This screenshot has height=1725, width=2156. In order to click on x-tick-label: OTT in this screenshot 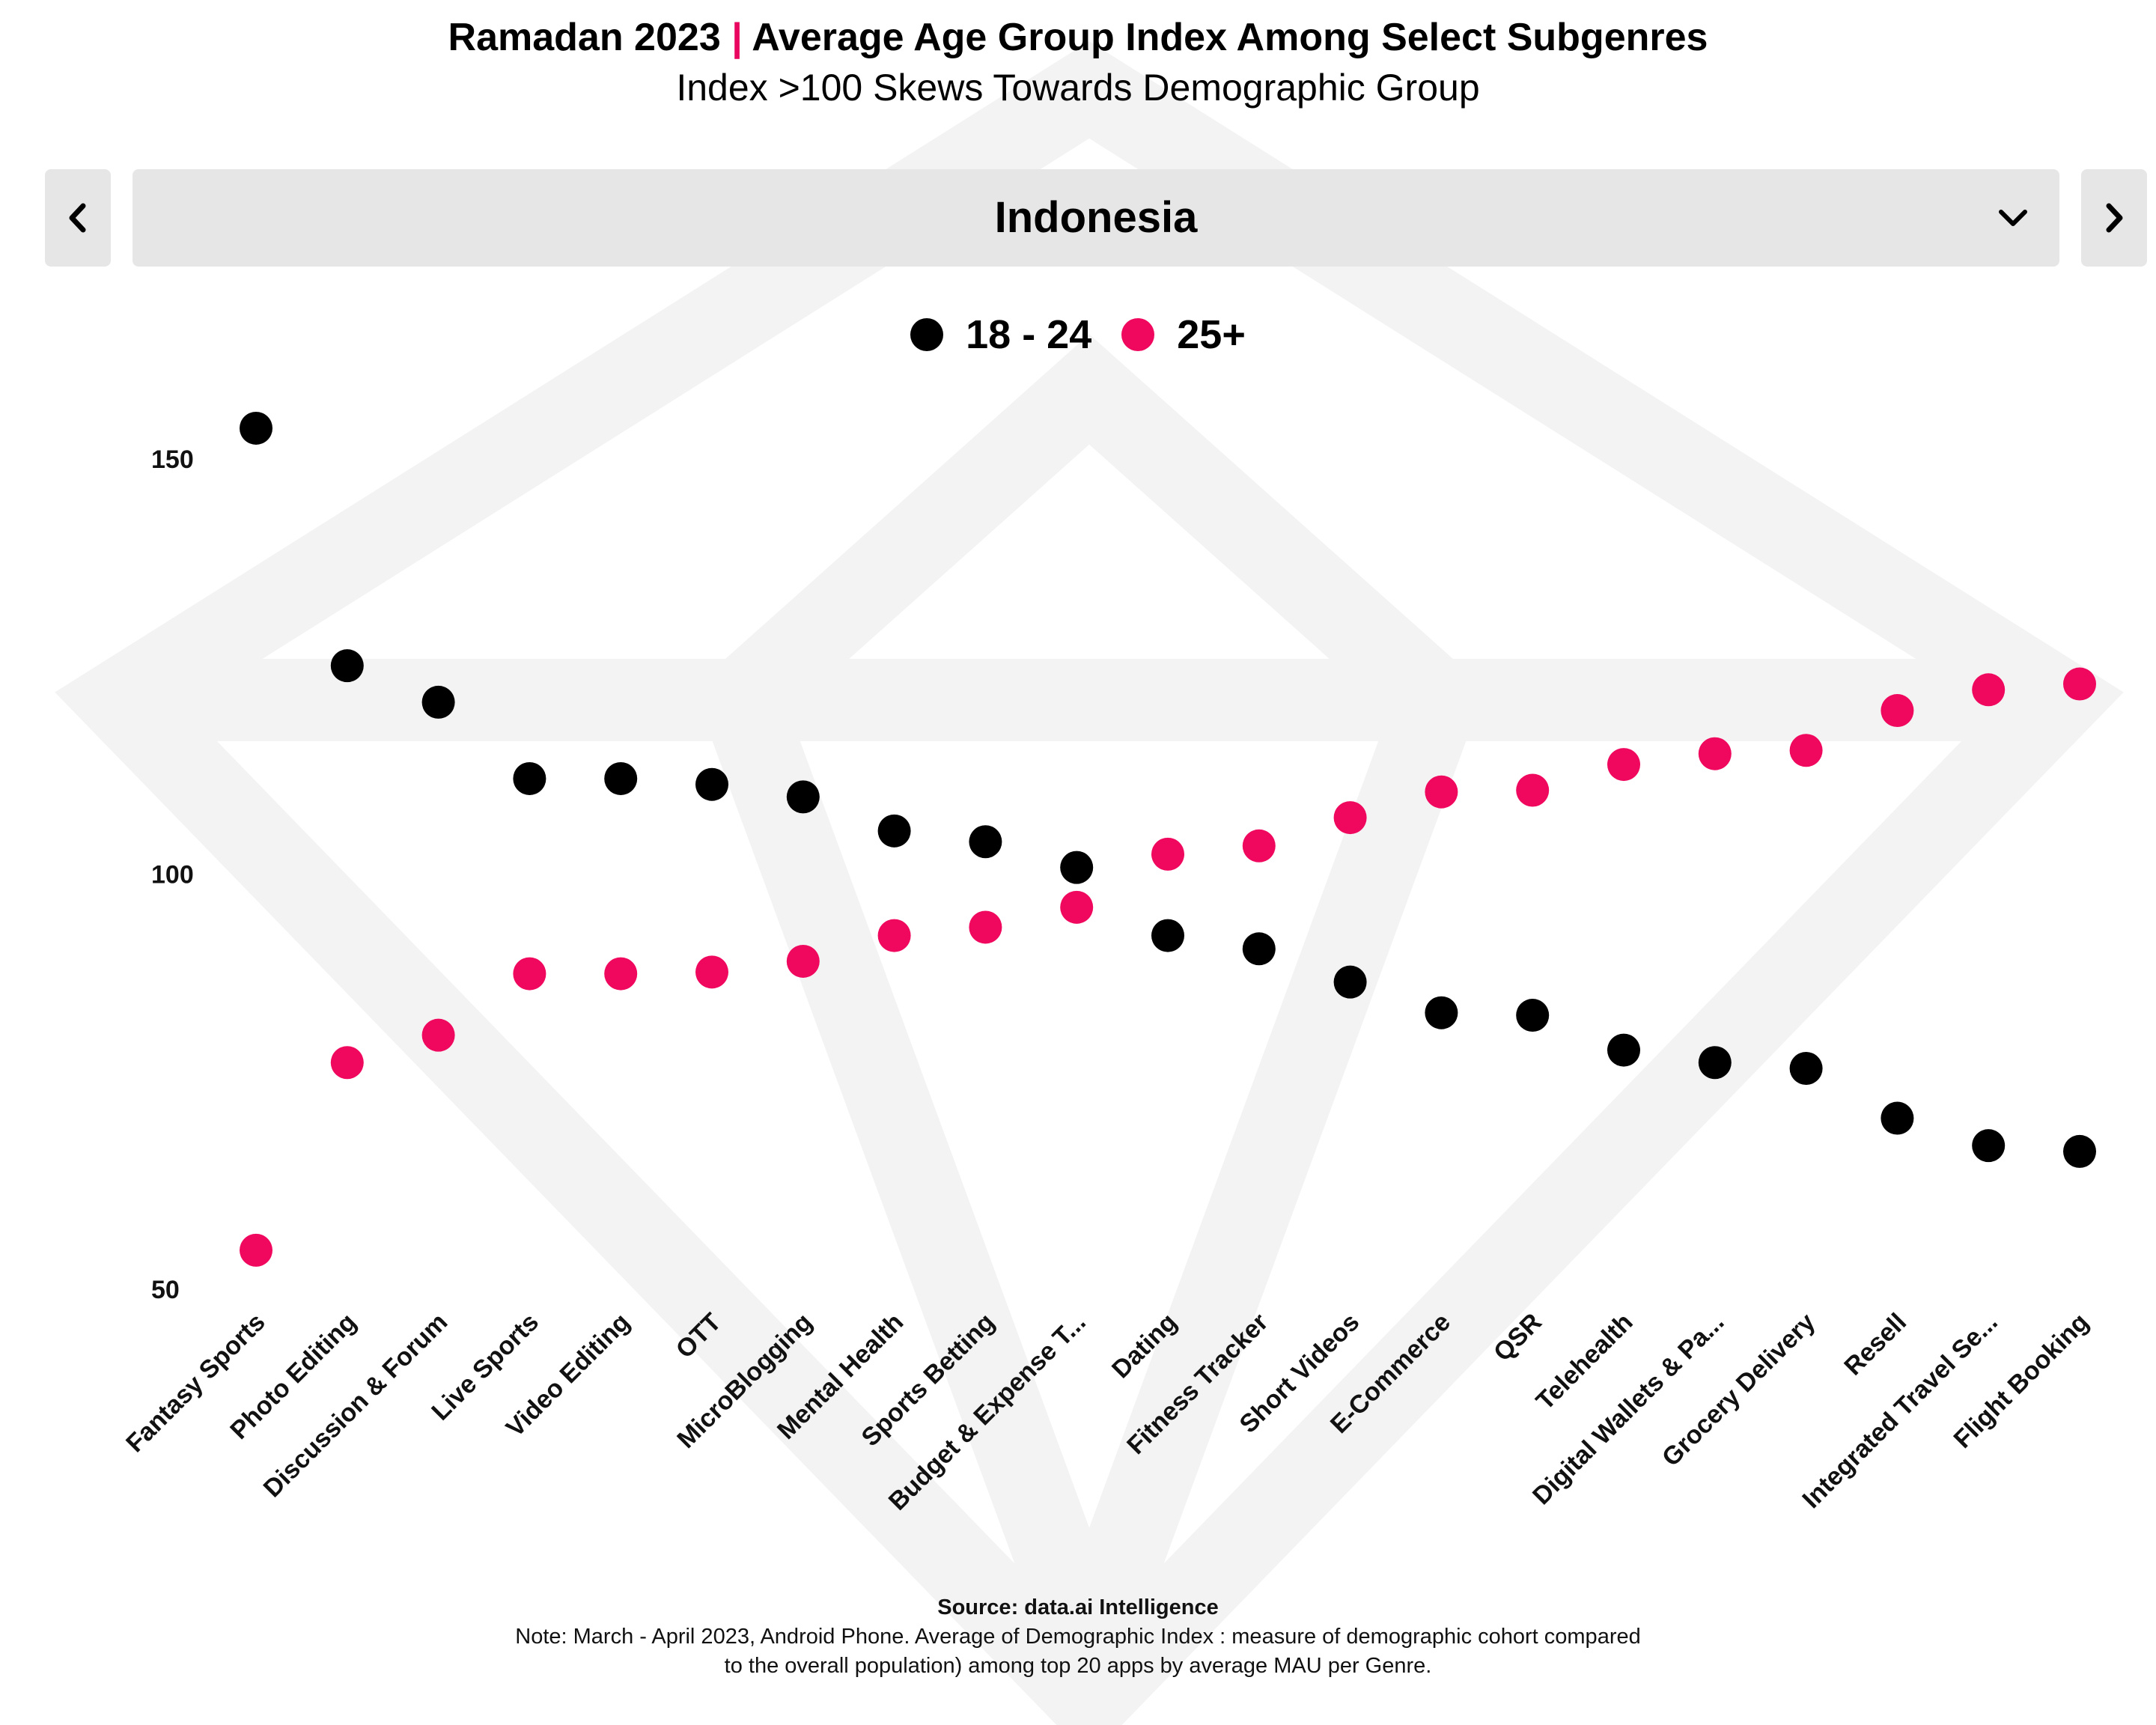, I will do `click(699, 1336)`.